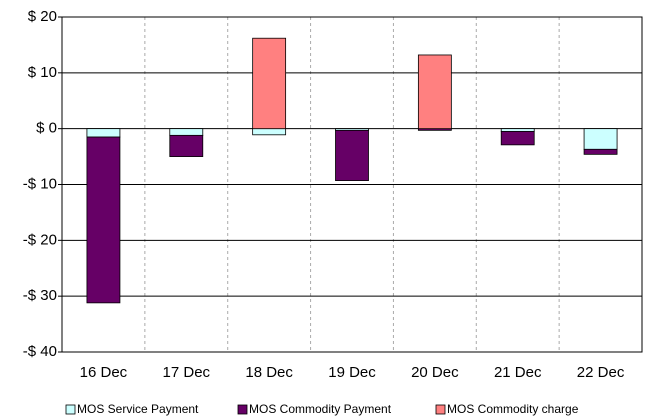 The height and width of the screenshot is (419, 646). Describe the element at coordinates (435, 372) in the screenshot. I see `x-tick-label: 20 Dec` at that location.